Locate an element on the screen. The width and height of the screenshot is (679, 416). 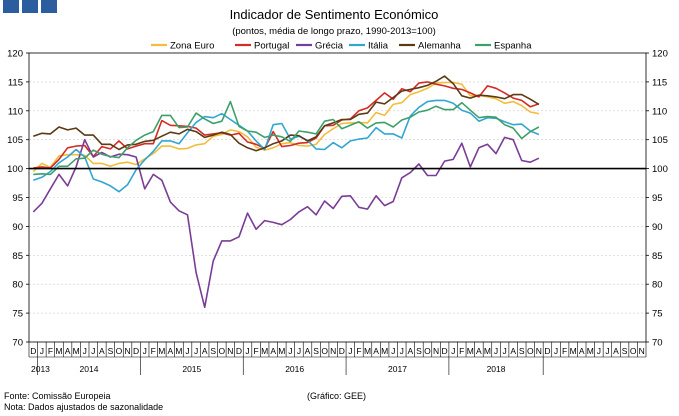
legend-label-3: Itália is located at coordinates (378, 46).